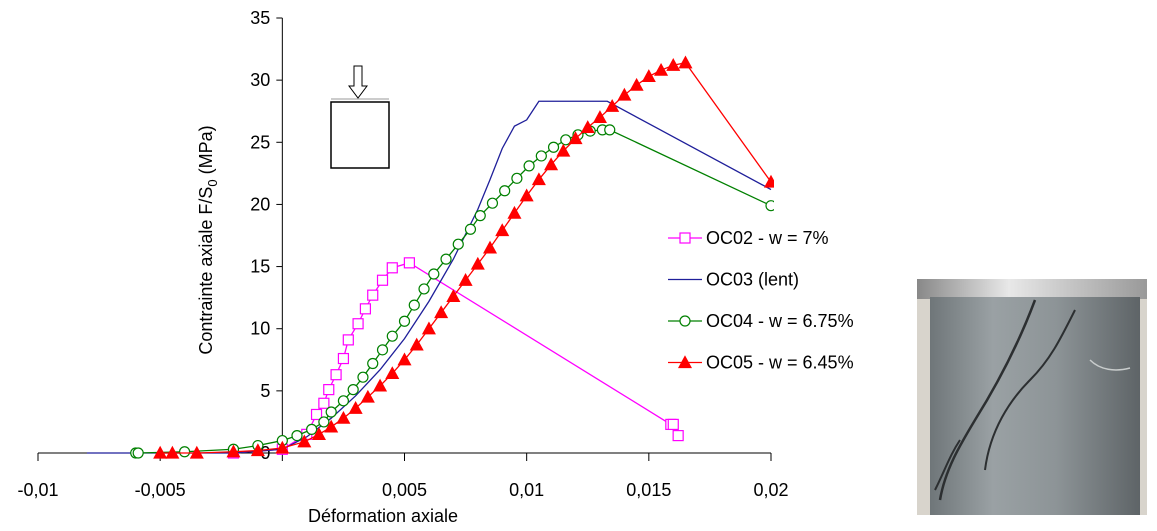  What do you see at coordinates (260, 18) in the screenshot?
I see `y-tick-label: 35` at bounding box center [260, 18].